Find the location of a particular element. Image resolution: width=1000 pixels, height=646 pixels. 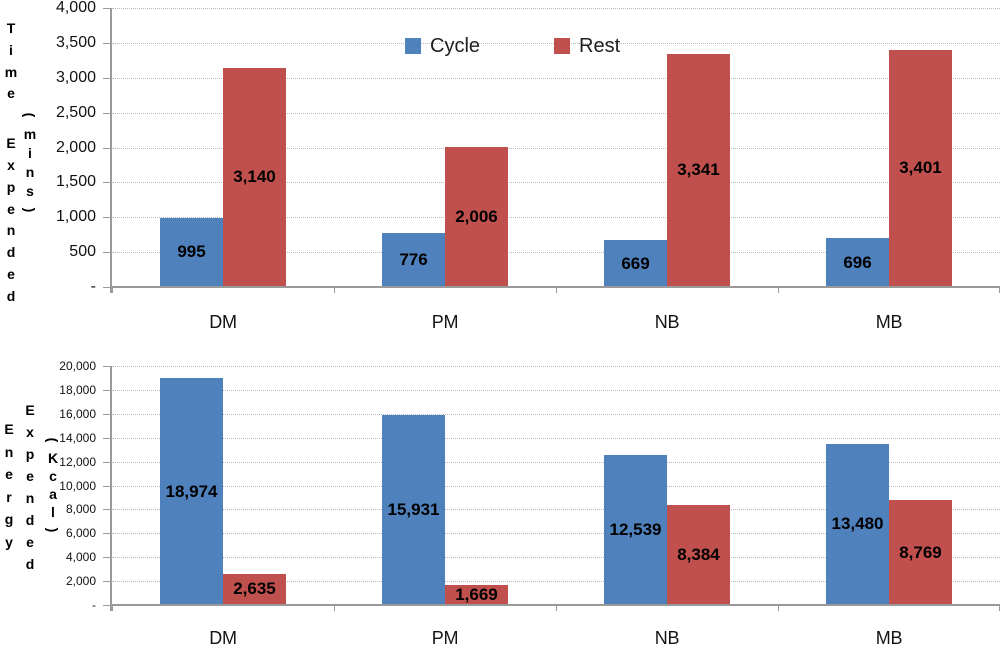

y-axis-title-letter: l is located at coordinates (53, 512).